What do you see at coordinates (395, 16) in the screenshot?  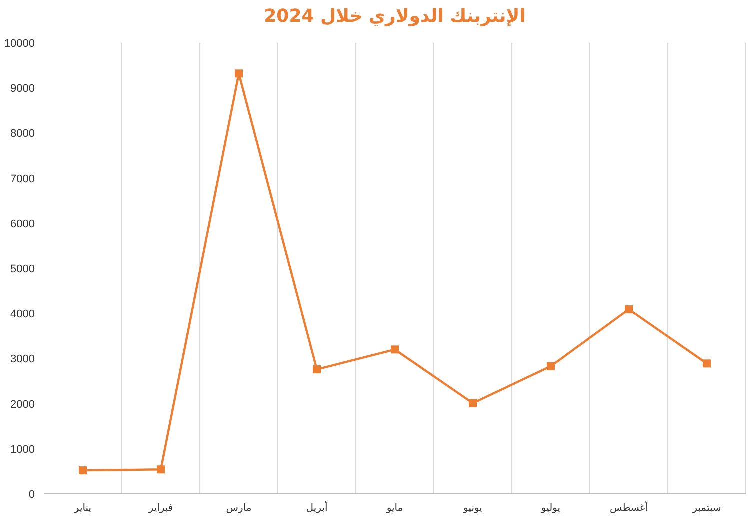 I see `chart-title: الإنتربنك الدولاري خلال 2024` at bounding box center [395, 16].